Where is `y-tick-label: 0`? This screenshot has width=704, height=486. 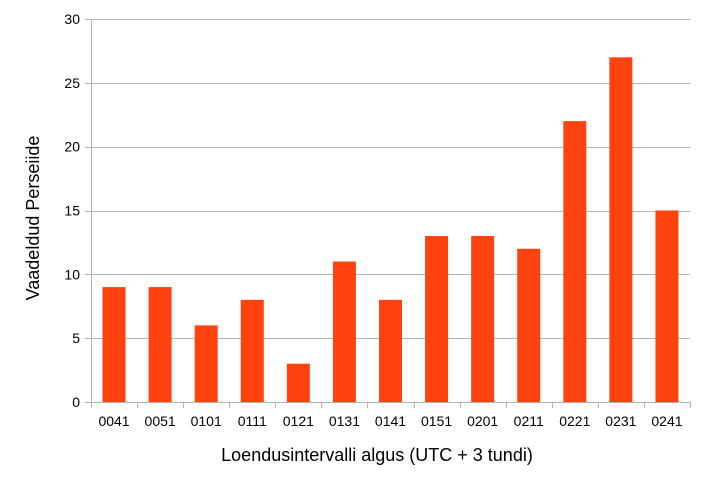 y-tick-label: 0 is located at coordinates (76, 402).